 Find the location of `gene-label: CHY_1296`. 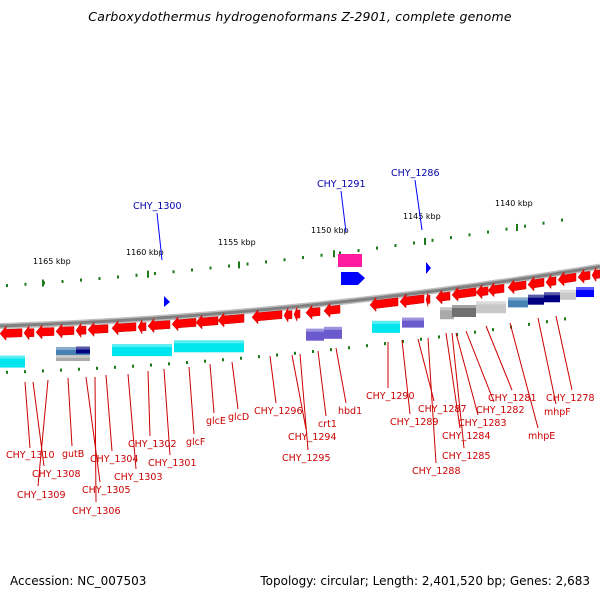

gene-label: CHY_1296 is located at coordinates (278, 411).